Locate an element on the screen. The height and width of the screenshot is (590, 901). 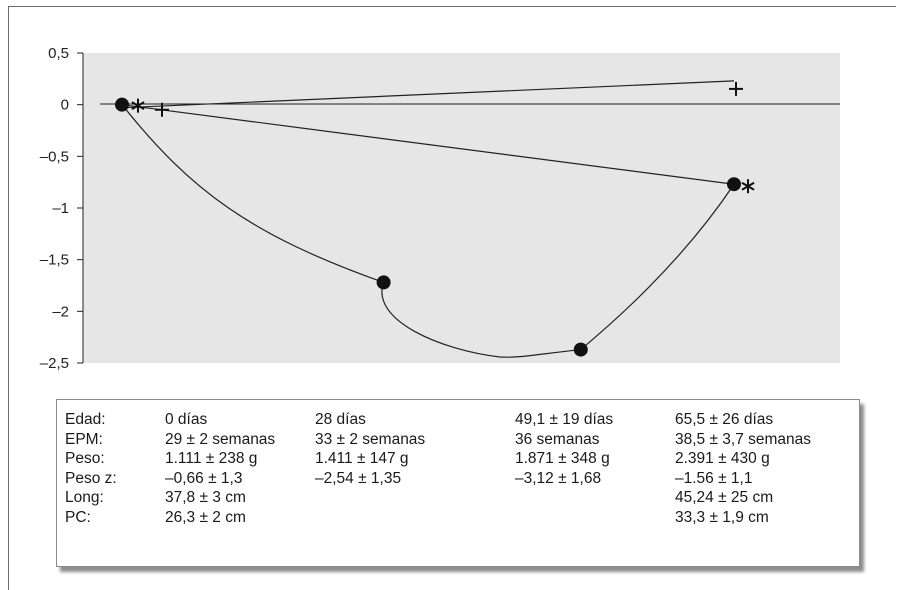
table-cell: 1.871 ± 348 g is located at coordinates (562, 458).